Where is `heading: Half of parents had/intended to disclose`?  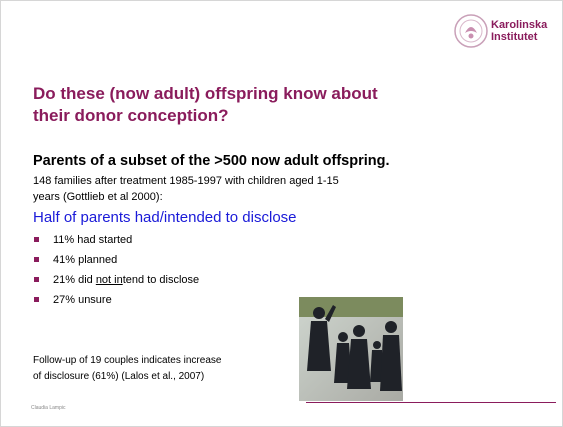
heading: Half of parents had/intended to disclose is located at coordinates (165, 217).